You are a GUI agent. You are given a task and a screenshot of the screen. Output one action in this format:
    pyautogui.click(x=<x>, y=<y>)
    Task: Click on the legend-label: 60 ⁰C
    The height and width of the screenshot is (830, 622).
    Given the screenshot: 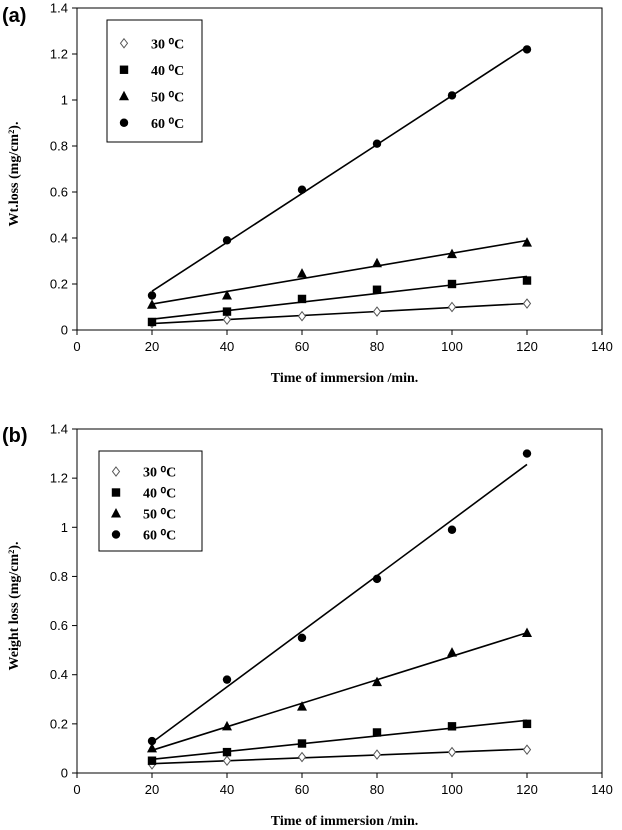 What is the action you would take?
    pyautogui.click(x=167, y=124)
    